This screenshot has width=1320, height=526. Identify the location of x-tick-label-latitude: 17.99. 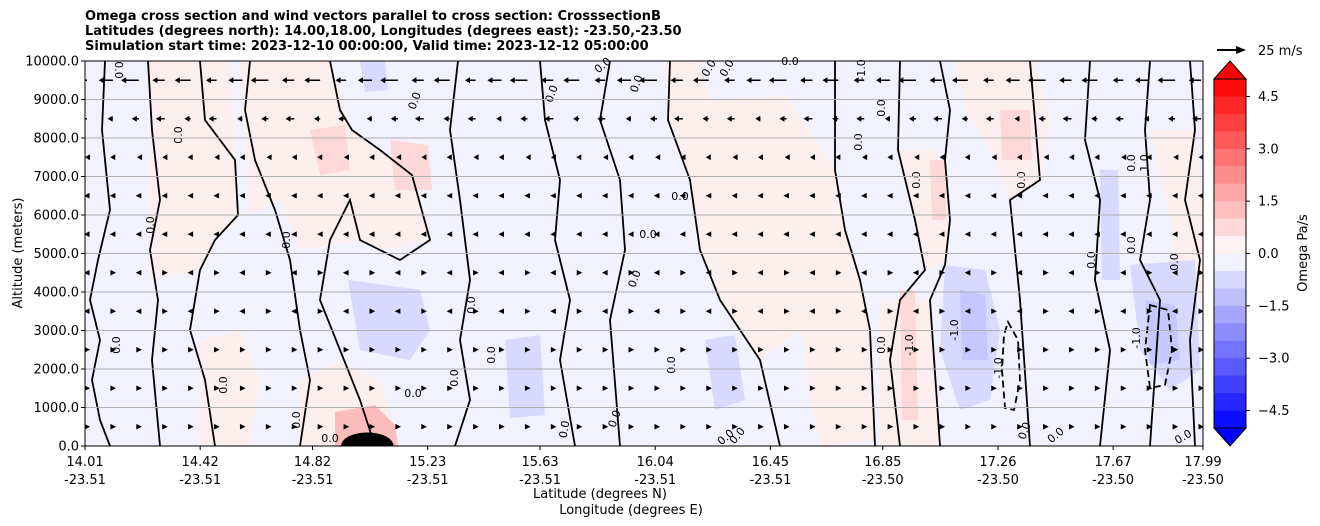
(1202, 462).